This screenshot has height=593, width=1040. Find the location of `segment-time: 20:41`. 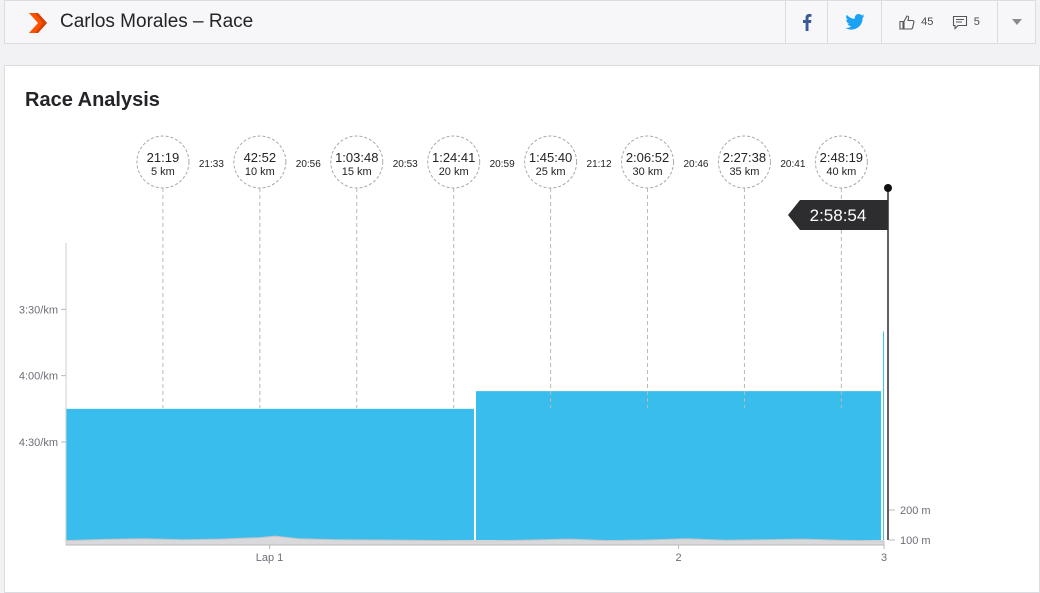

segment-time: 20:41 is located at coordinates (792, 164).